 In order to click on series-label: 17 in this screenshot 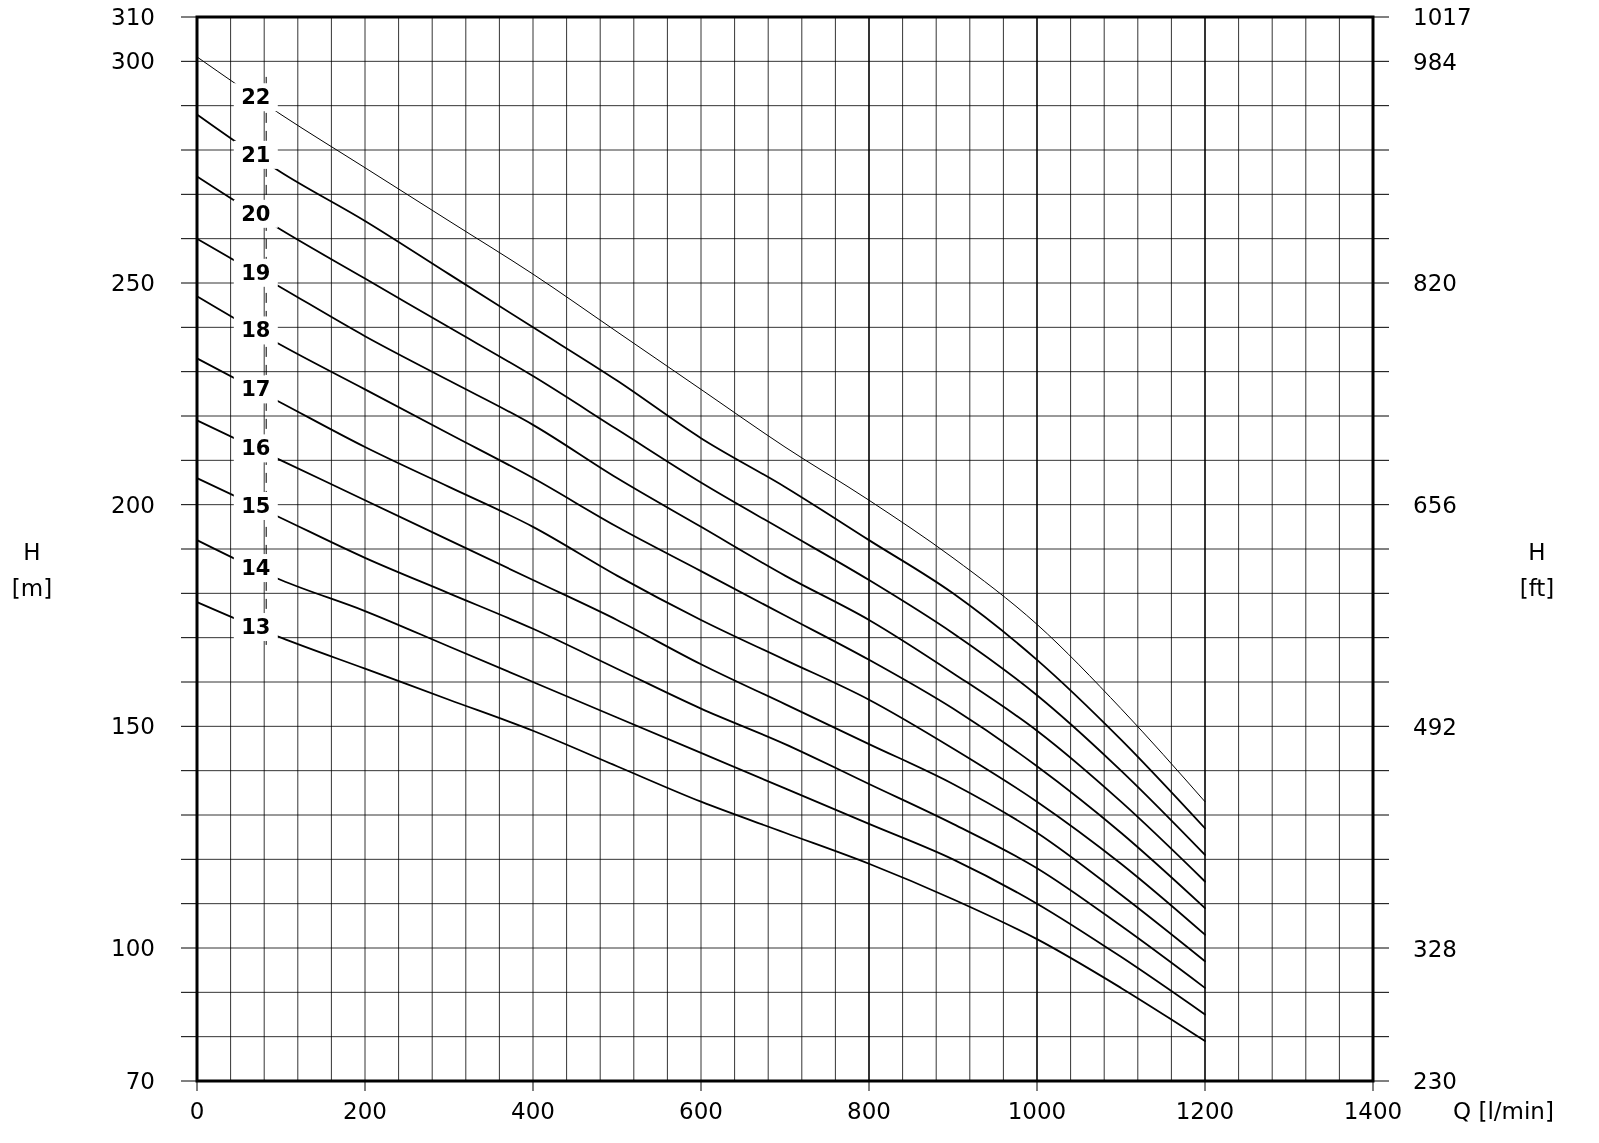, I will do `click(256, 389)`.